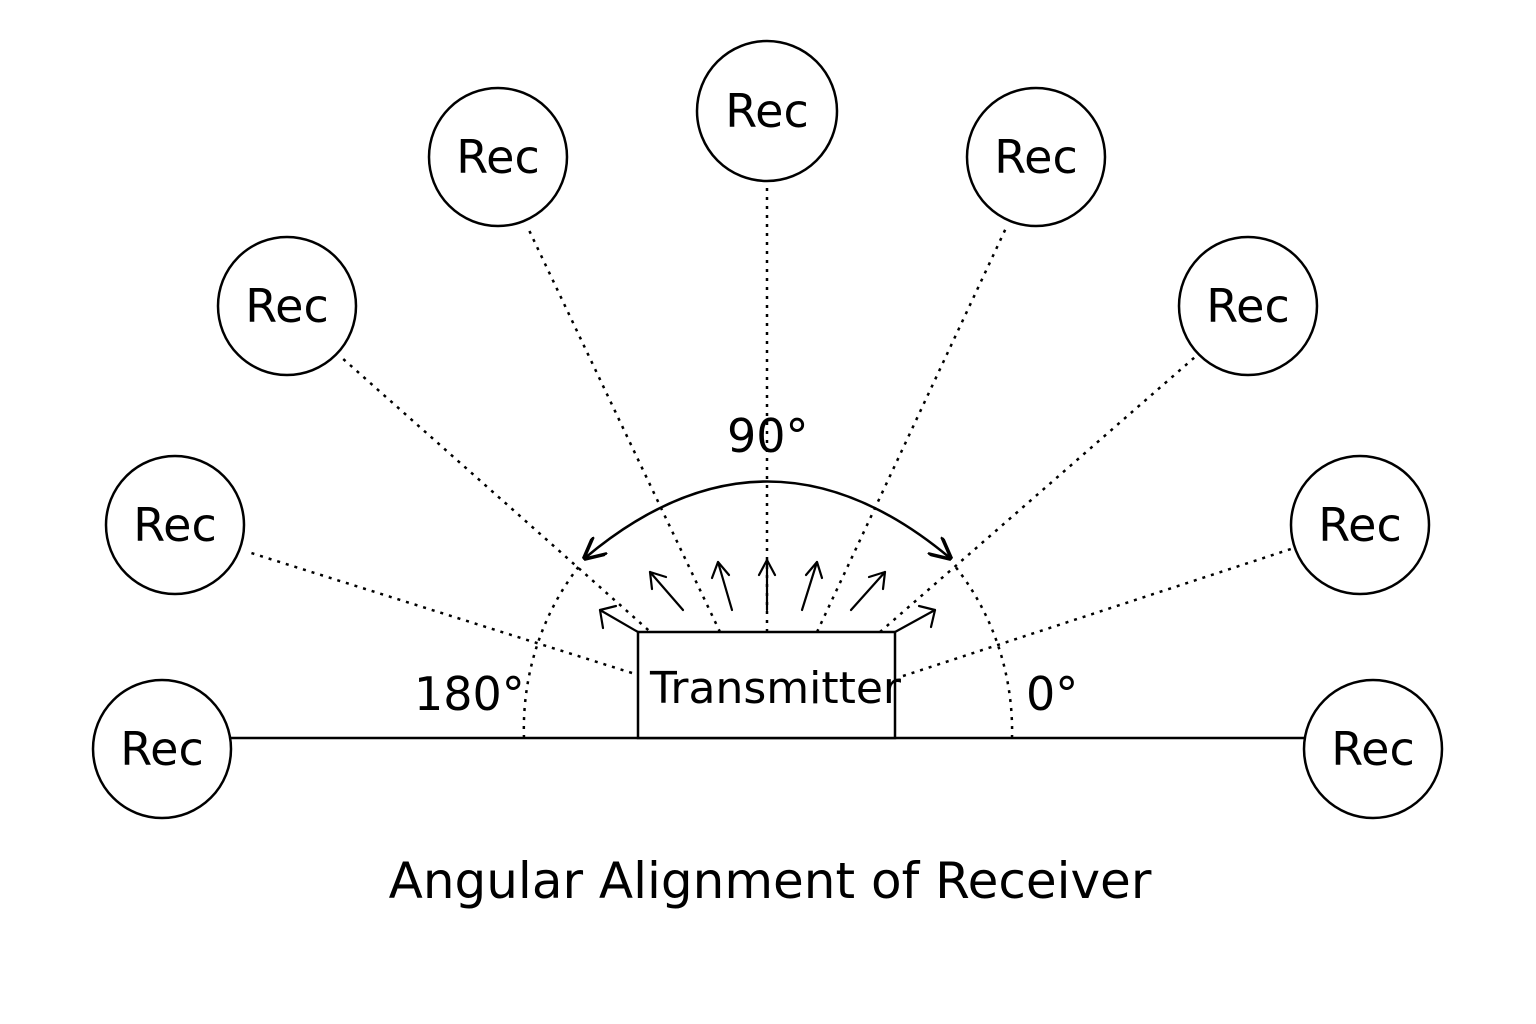 The width and height of the screenshot is (1536, 1024). I want to click on receiver-right-high: Rec, so click(1036, 157).